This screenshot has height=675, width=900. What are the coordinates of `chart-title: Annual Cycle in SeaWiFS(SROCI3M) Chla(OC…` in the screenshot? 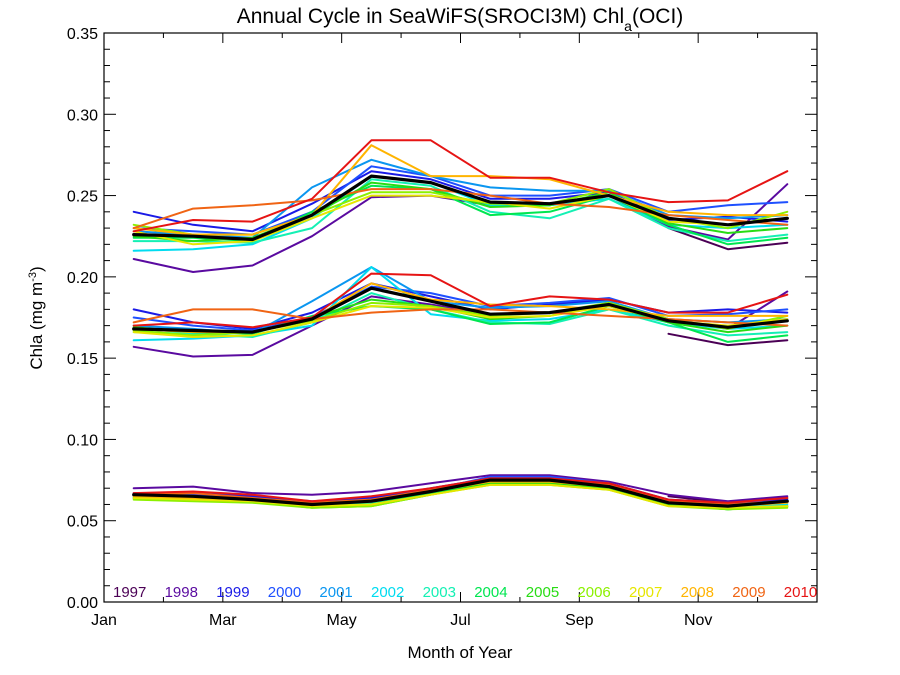 It's located at (460, 19).